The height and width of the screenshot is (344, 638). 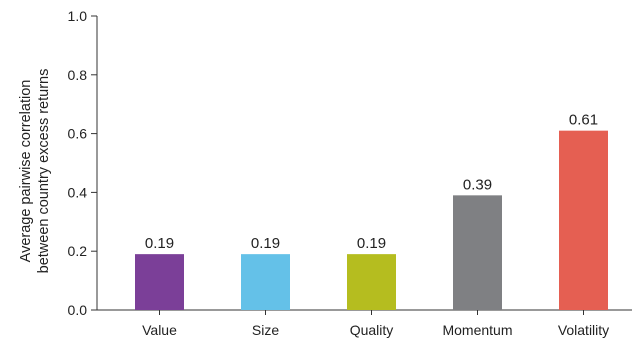 What do you see at coordinates (78, 134) in the screenshot?
I see `y-tick-label: 0.6` at bounding box center [78, 134].